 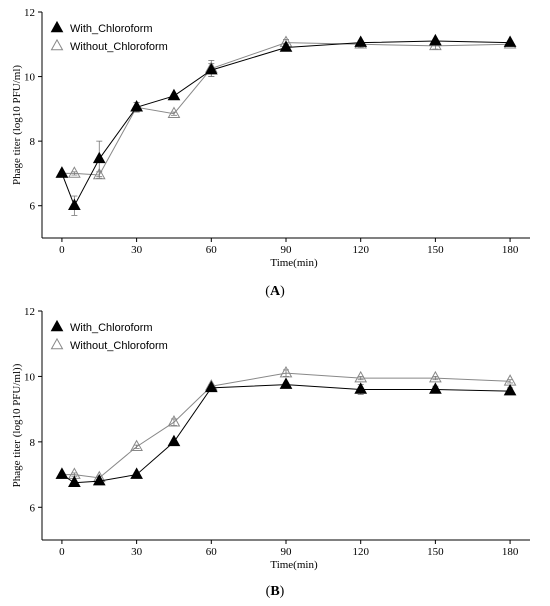 I want to click on panel-label: (B), so click(x=275, y=591).